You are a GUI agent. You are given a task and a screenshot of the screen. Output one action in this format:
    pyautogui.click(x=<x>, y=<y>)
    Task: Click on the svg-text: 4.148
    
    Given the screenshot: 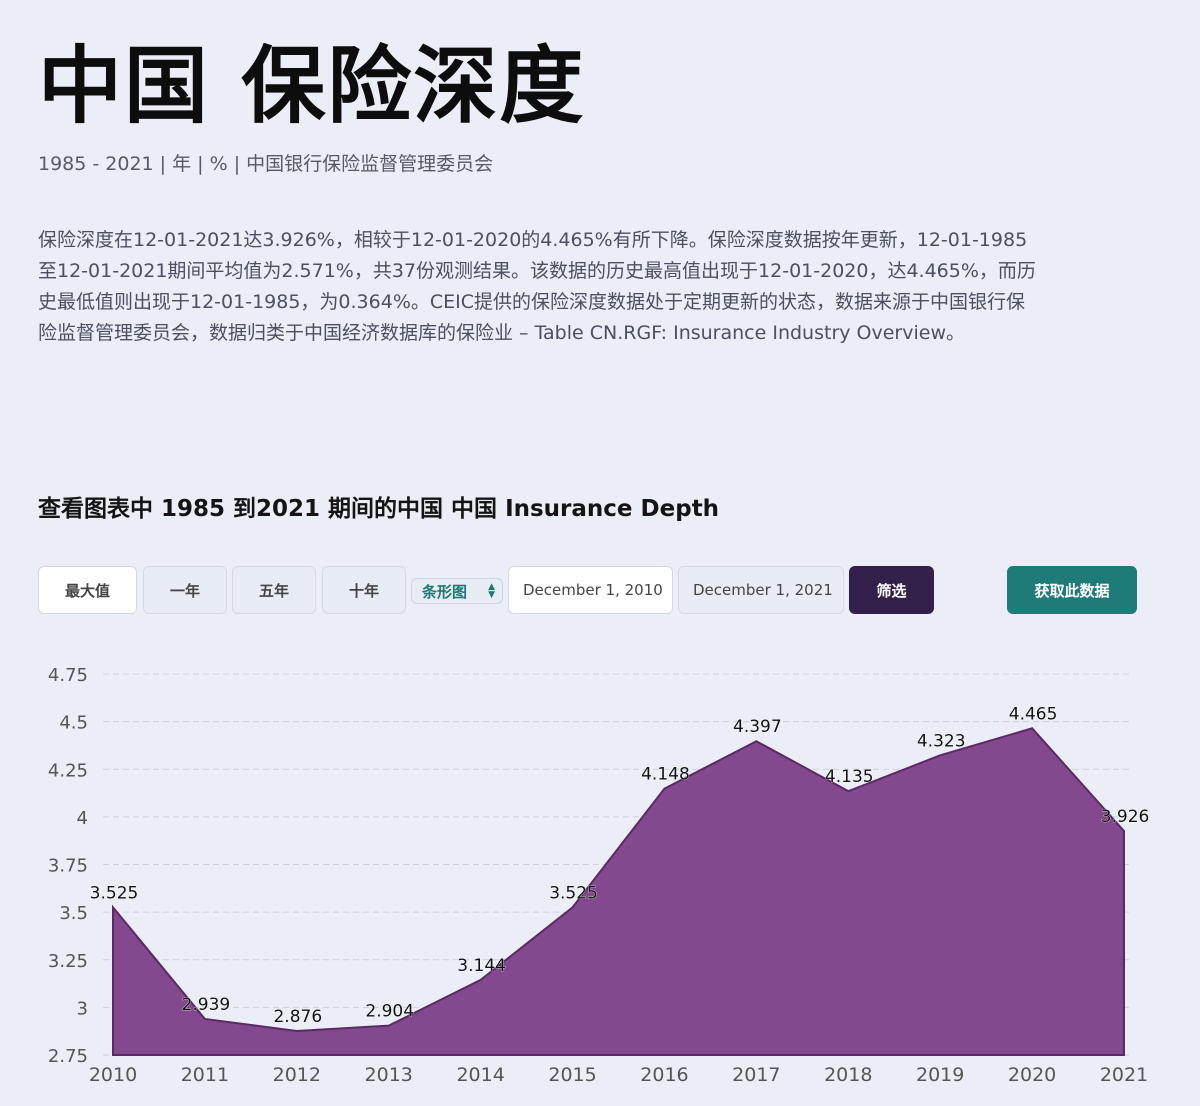 What is the action you would take?
    pyautogui.click(x=665, y=775)
    